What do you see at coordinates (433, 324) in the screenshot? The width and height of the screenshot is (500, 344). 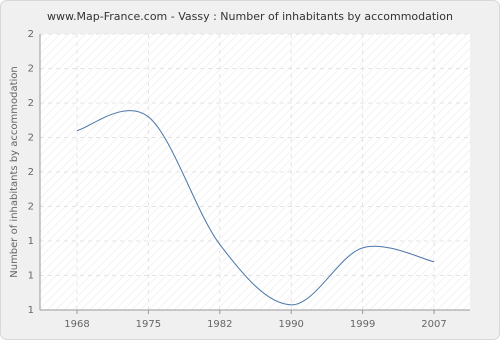 I see `x-tick-label: 2007` at bounding box center [433, 324].